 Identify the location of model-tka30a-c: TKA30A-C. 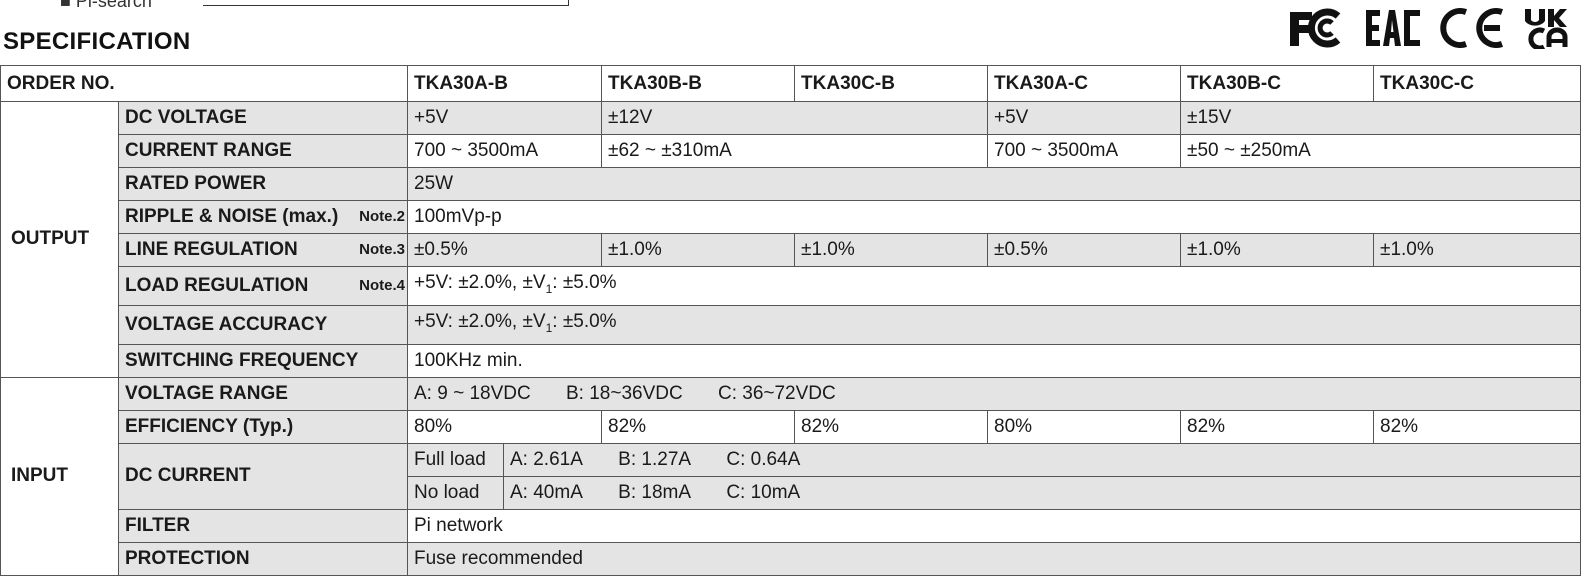
(1084, 83).